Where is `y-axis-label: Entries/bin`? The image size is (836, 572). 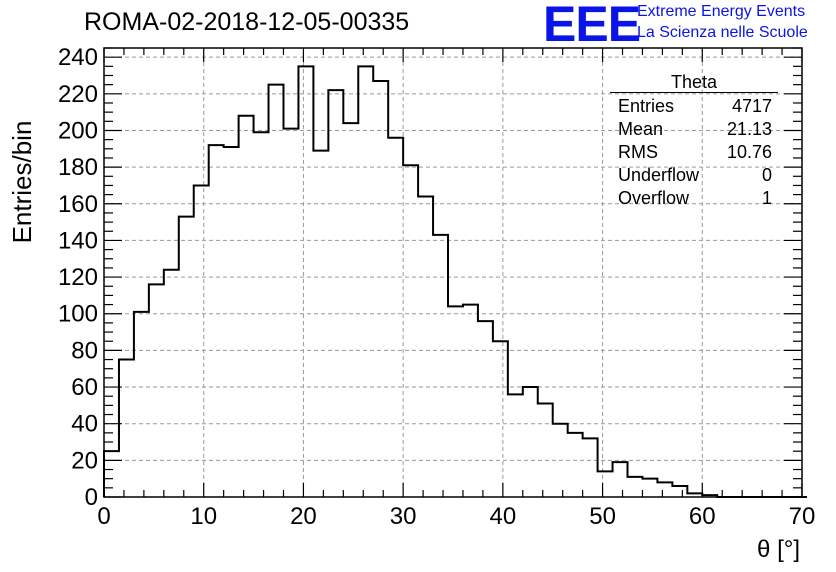 y-axis-label: Entries/bin is located at coordinates (22, 182).